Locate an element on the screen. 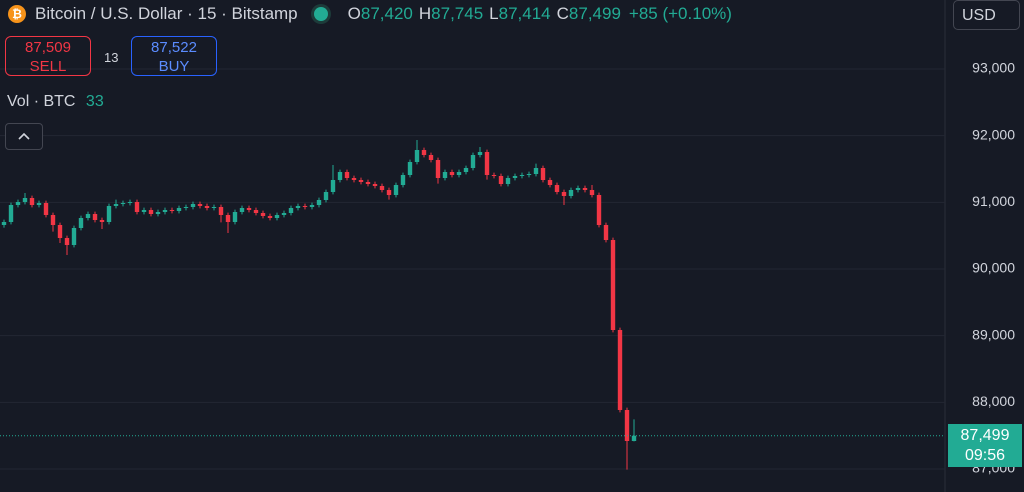 The height and width of the screenshot is (492, 1024). last-price: 87,499 is located at coordinates (985, 435).